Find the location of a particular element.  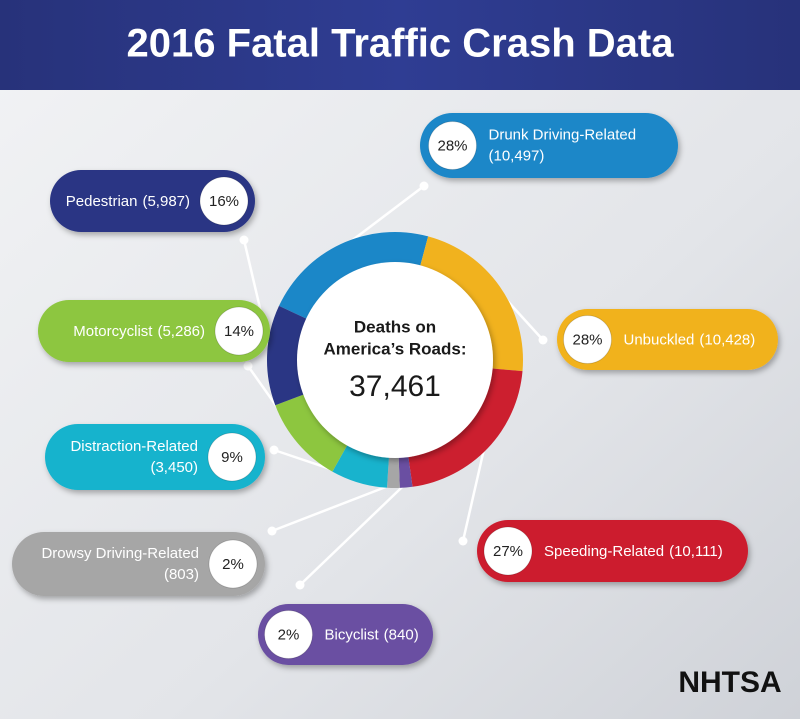

category-label: Distraction-Related is located at coordinates (134, 446).